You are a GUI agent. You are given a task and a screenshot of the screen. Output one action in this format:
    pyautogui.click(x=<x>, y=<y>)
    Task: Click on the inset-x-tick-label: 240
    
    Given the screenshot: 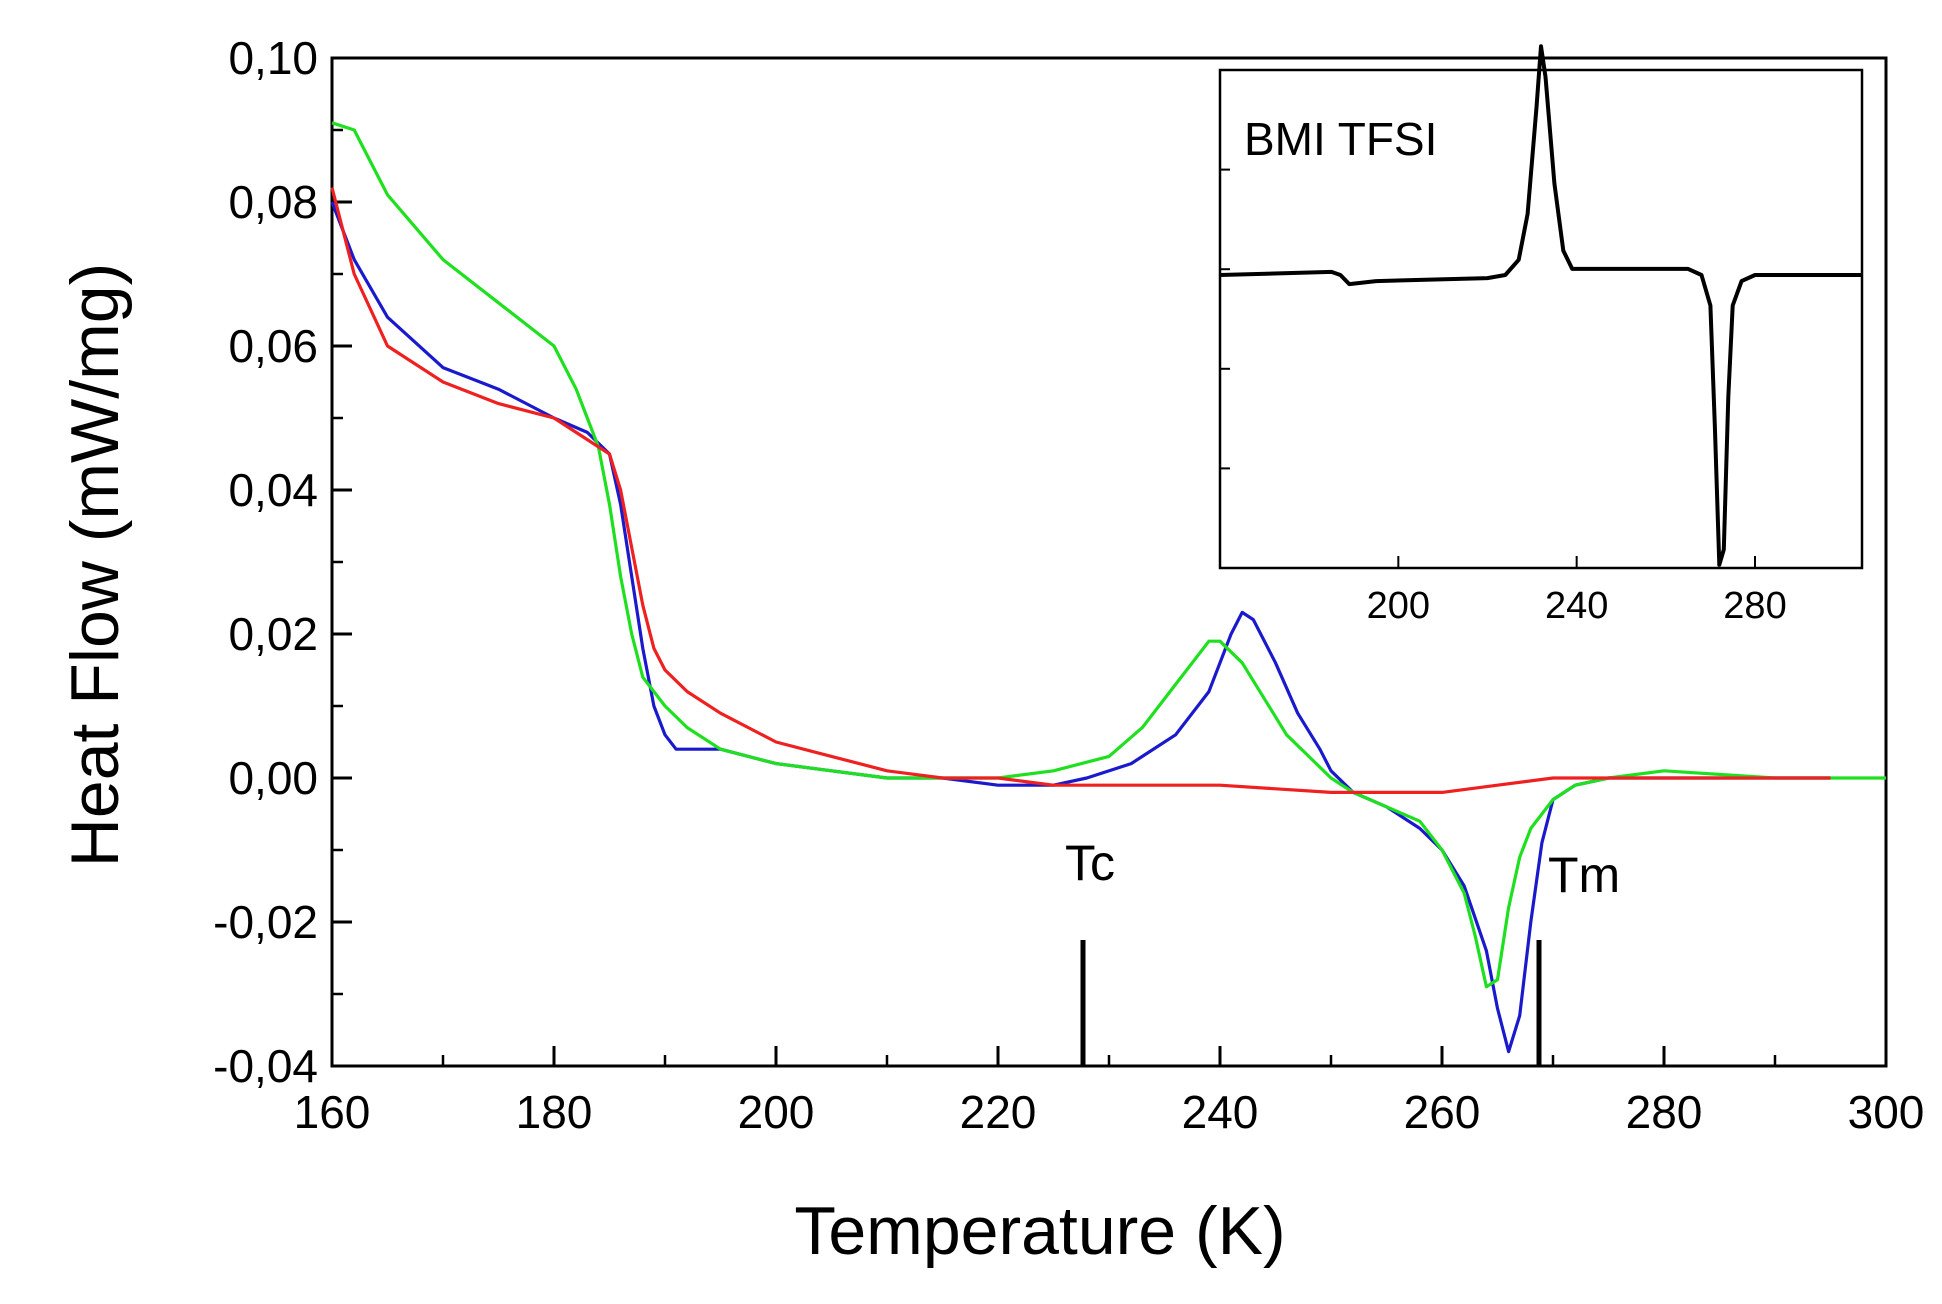 What is the action you would take?
    pyautogui.click(x=1576, y=606)
    